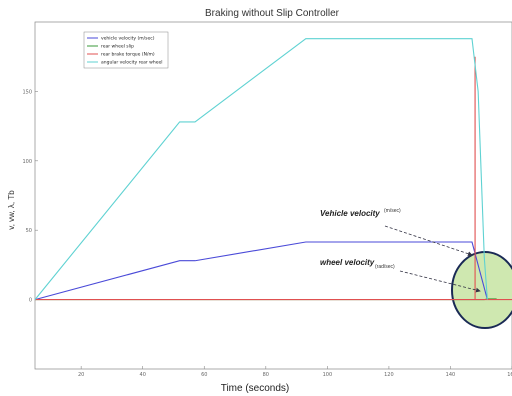  Describe the element at coordinates (266, 375) in the screenshot. I see `x-tick-label: 80` at that location.